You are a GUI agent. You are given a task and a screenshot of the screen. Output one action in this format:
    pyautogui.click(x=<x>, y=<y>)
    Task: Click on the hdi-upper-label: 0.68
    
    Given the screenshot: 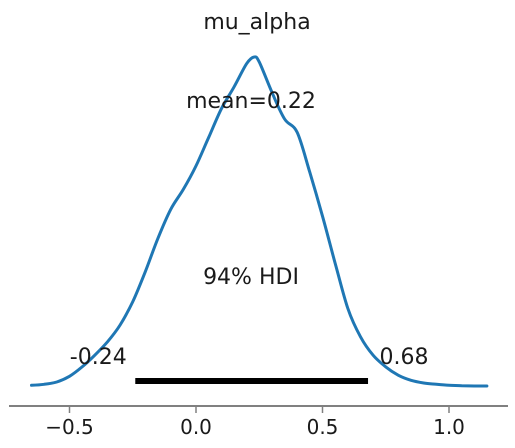 What is the action you would take?
    pyautogui.click(x=404, y=357)
    